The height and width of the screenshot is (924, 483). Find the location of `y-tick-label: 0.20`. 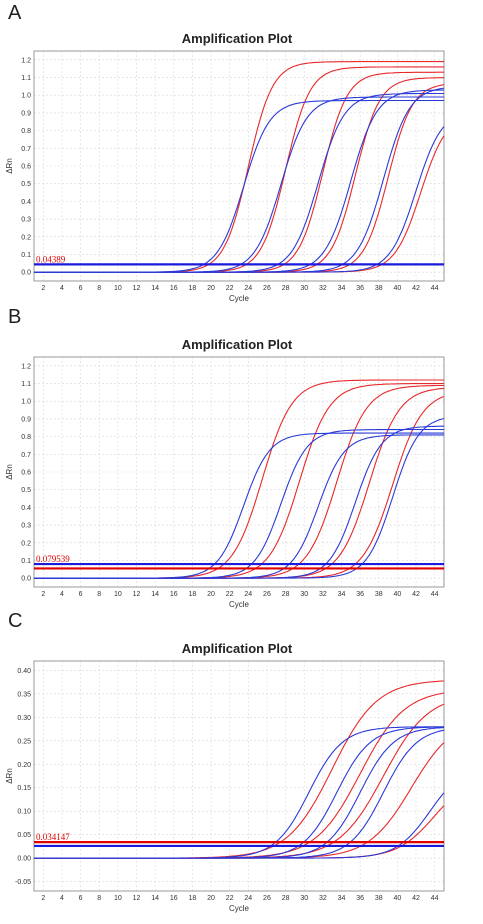

y-tick-label: 0.20 is located at coordinates (24, 765).